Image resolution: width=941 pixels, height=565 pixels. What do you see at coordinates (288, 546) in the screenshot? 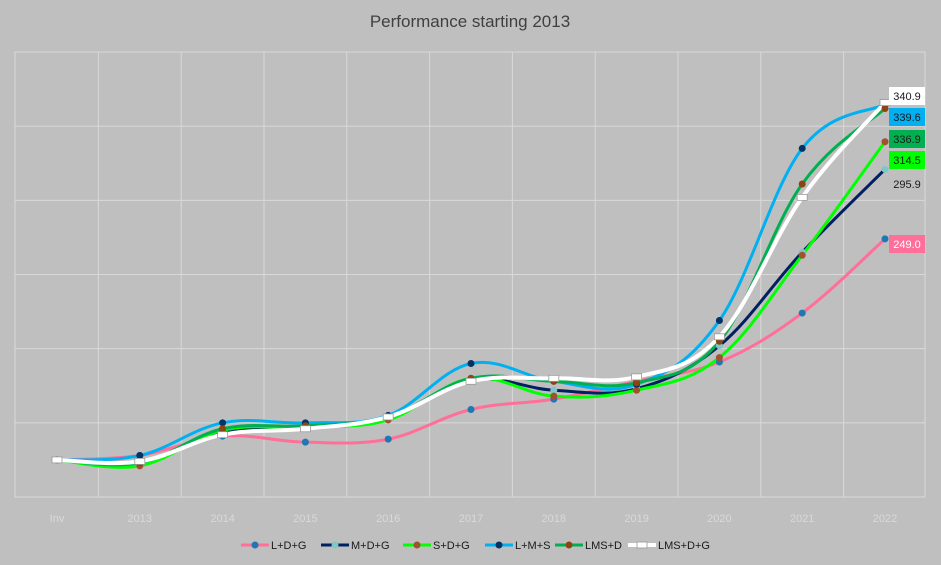
I see `legend-label: L+D+G` at bounding box center [288, 546].